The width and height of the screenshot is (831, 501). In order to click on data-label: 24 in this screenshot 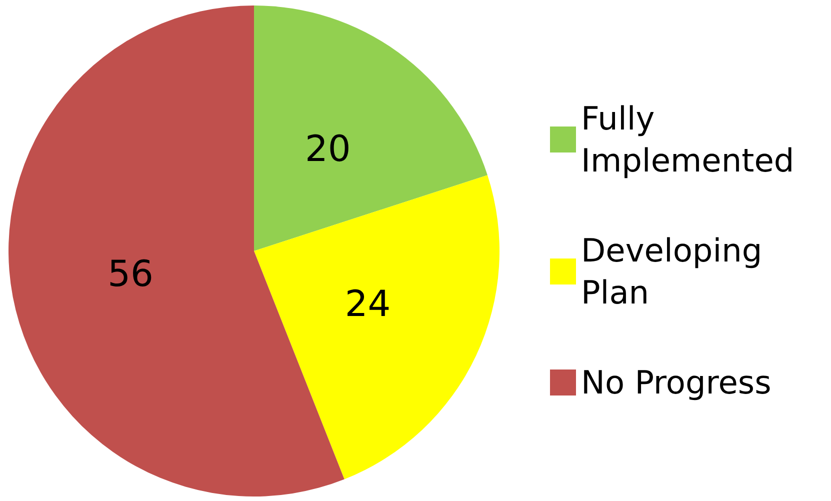, I will do `click(367, 305)`.